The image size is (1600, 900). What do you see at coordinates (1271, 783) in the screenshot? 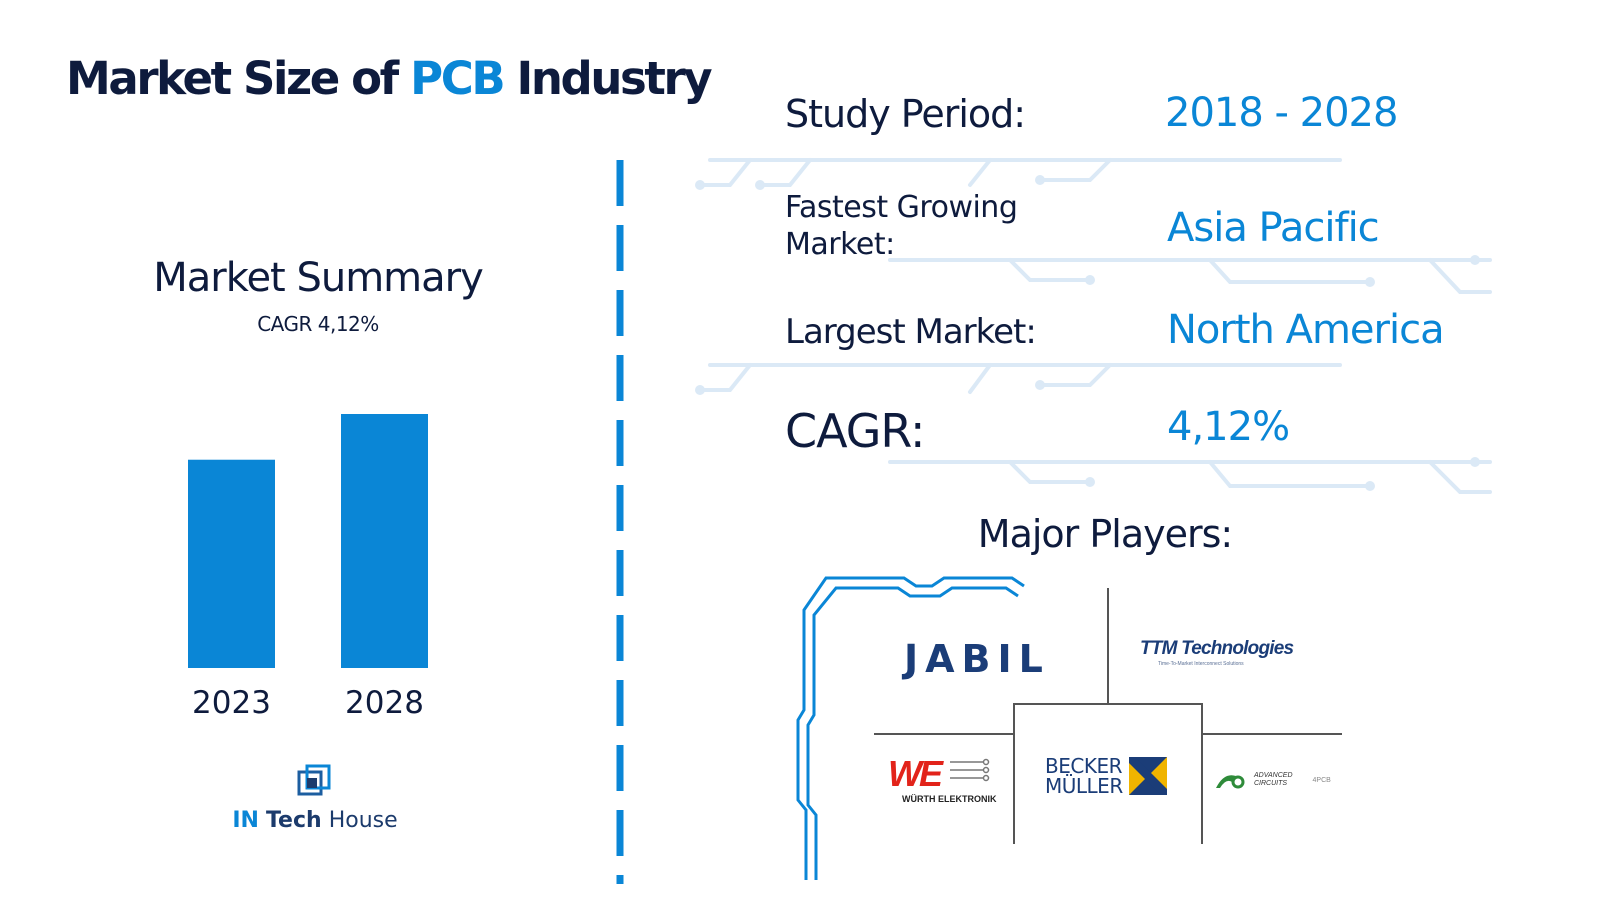
I see `advanced-logo-line2: CIRCUITS` at bounding box center [1271, 783].